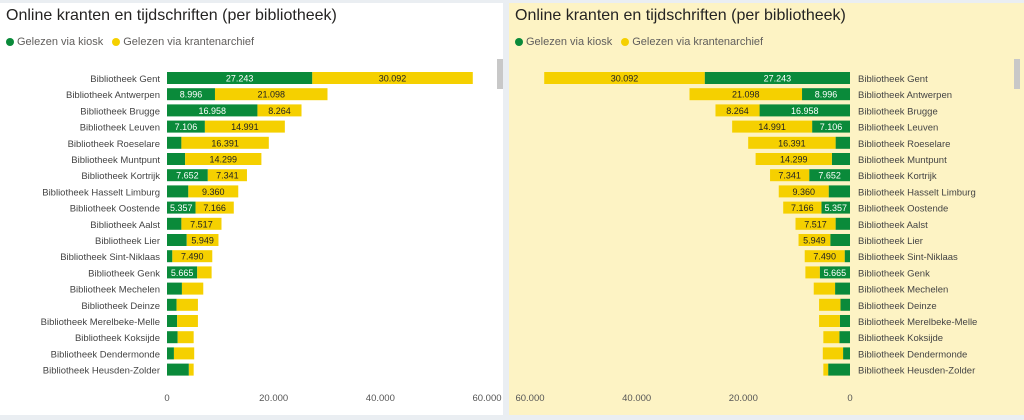  I want to click on data-label: 7.106, so click(831, 127).